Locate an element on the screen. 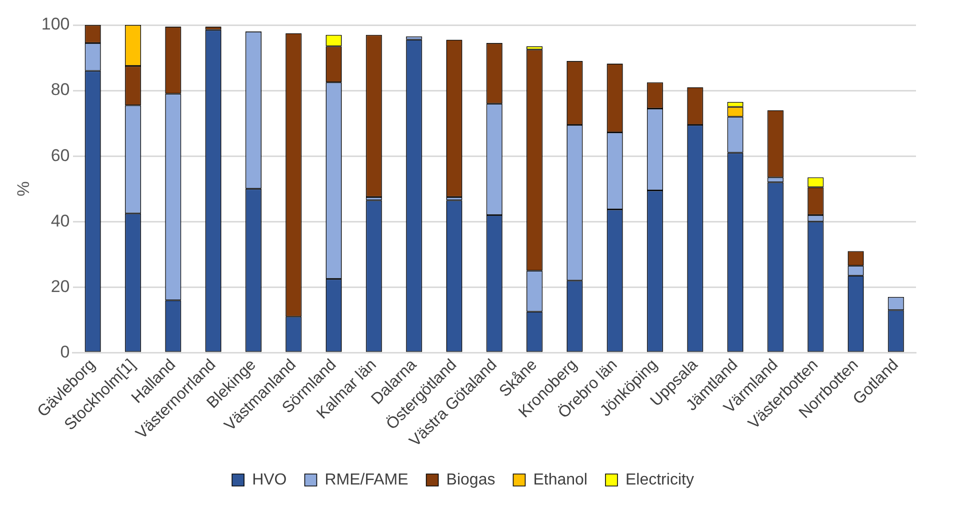 The image size is (956, 508). y-tick-label: 60 is located at coordinates (60, 155).